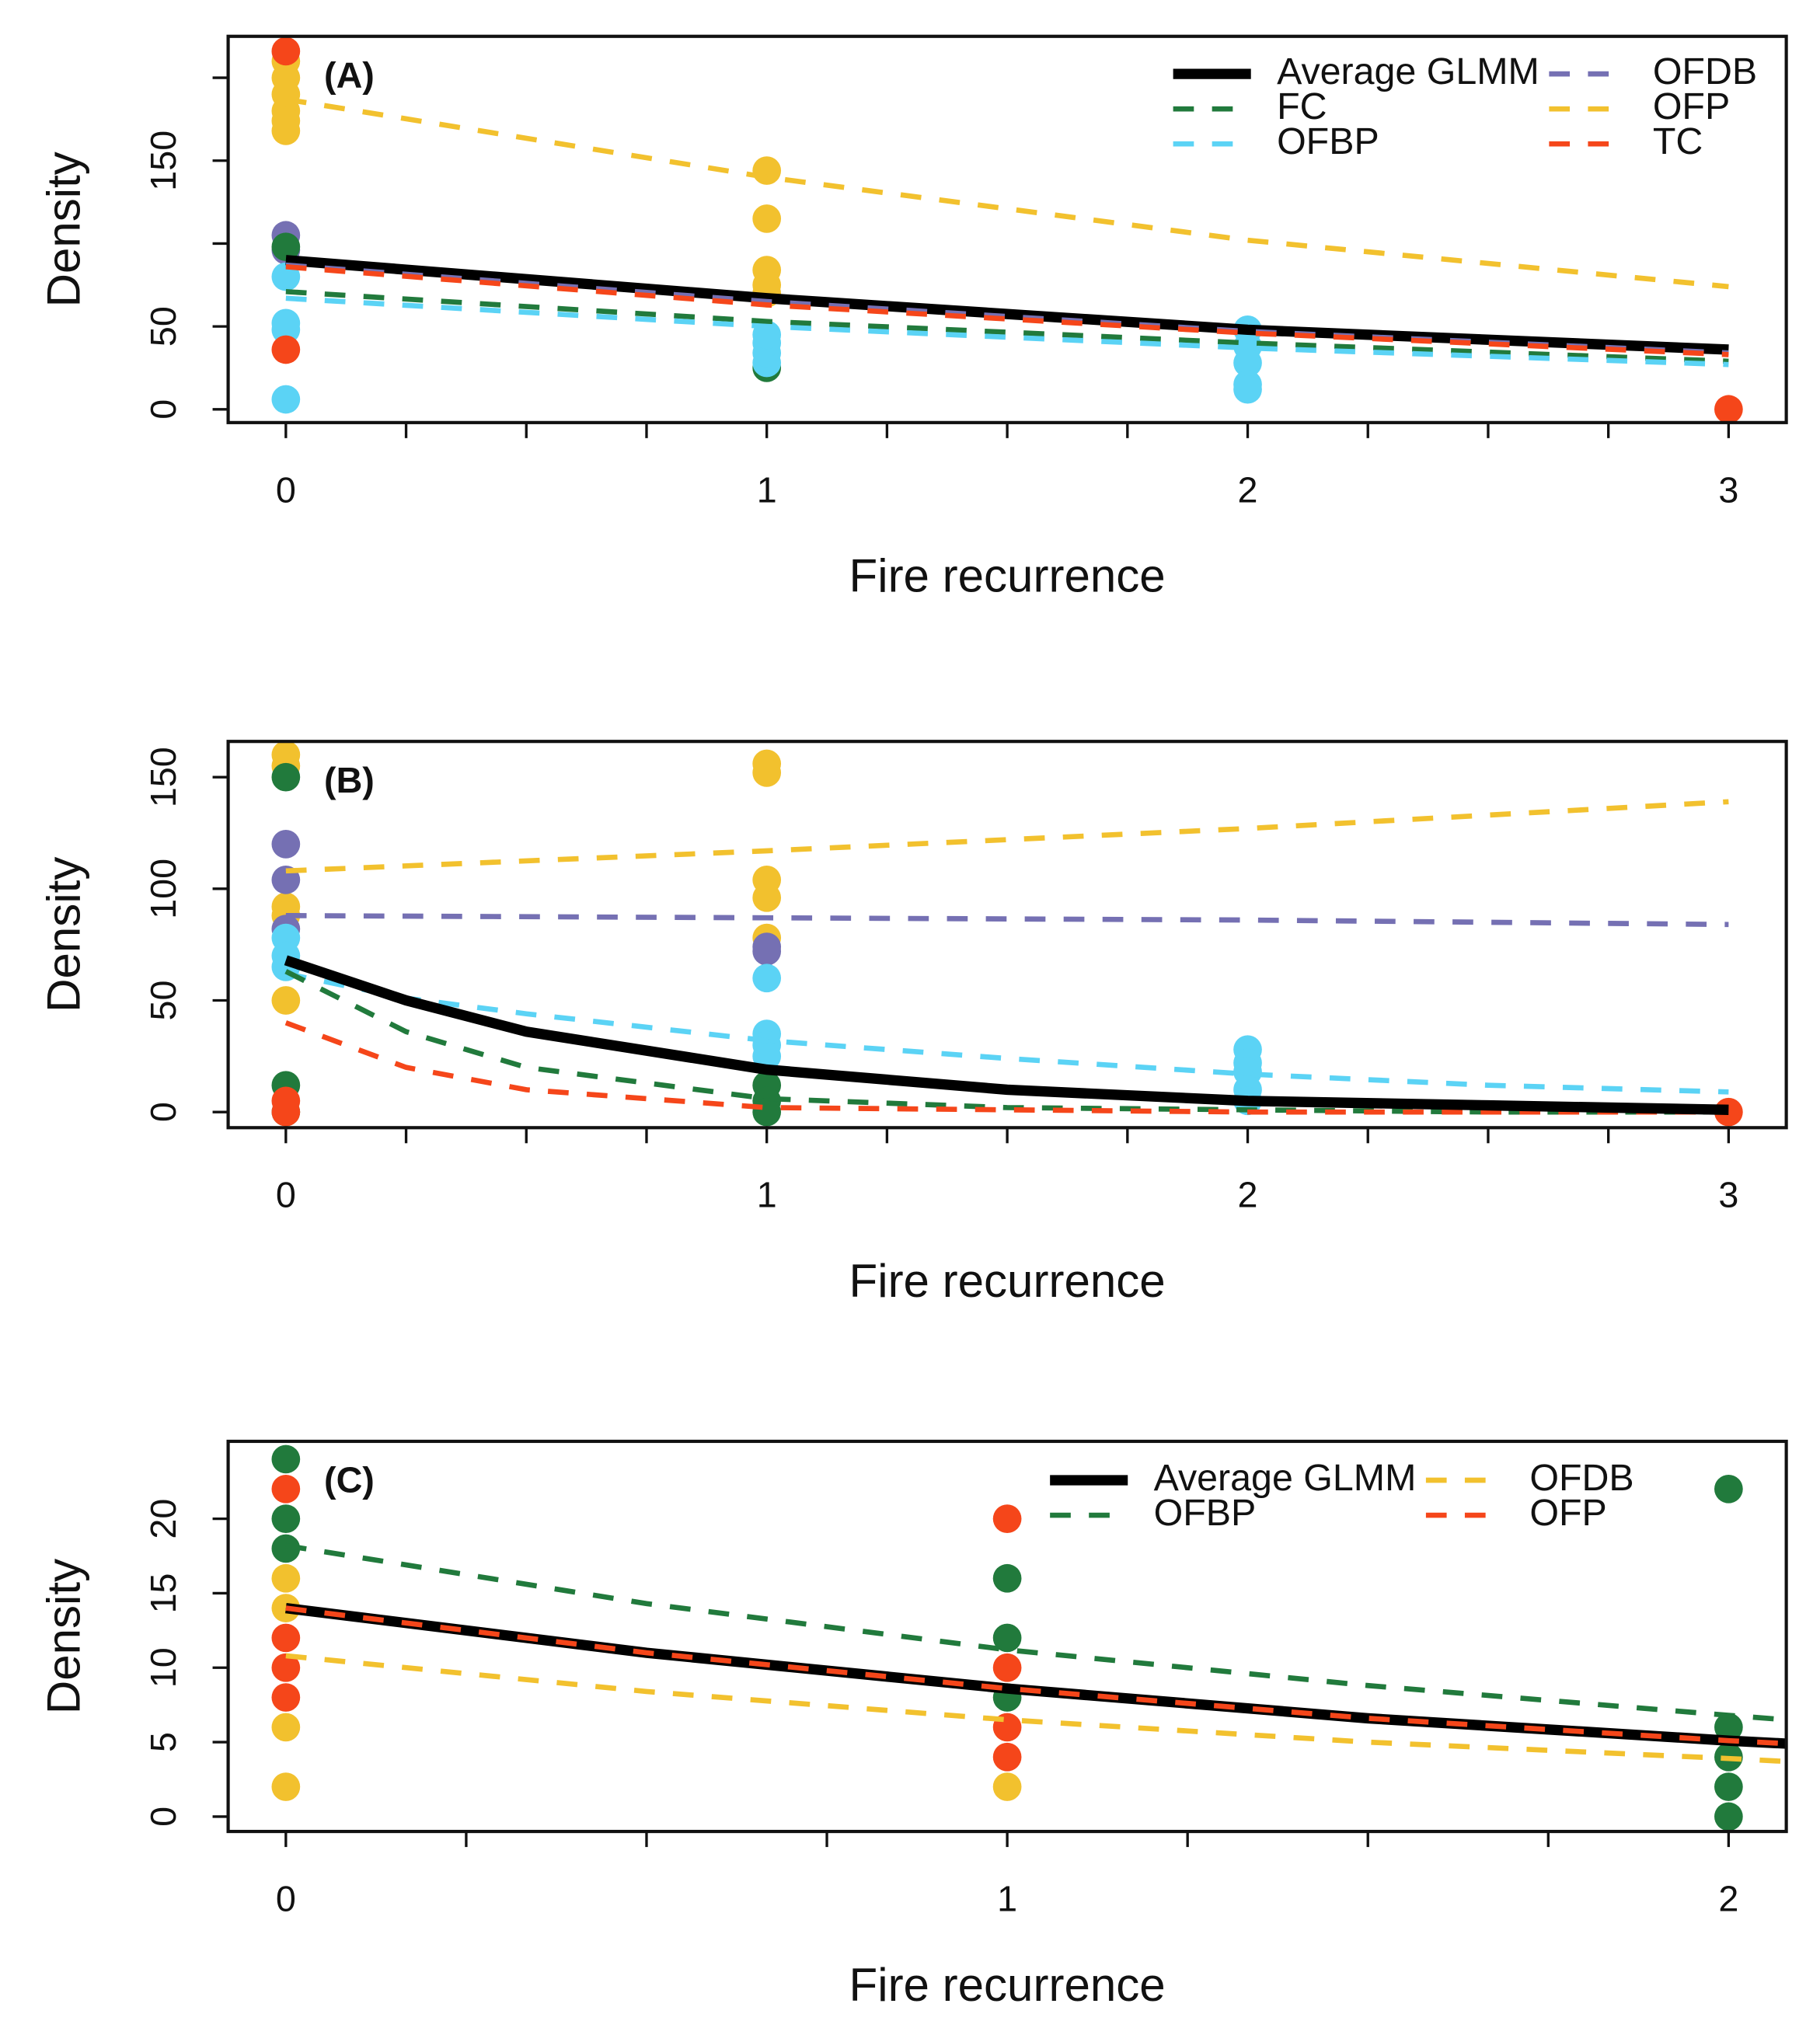 Image resolution: width=1820 pixels, height=2035 pixels. Describe the element at coordinates (163, 889) in the screenshot. I see `y-tick-label: 100` at that location.